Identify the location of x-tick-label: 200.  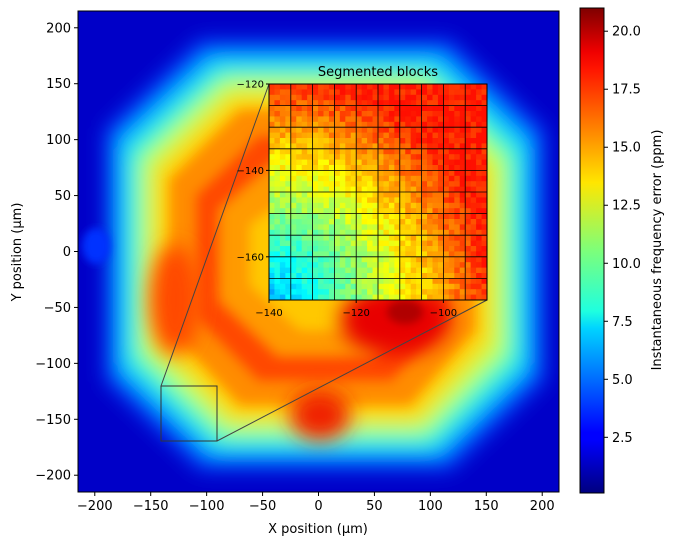
(542, 506).